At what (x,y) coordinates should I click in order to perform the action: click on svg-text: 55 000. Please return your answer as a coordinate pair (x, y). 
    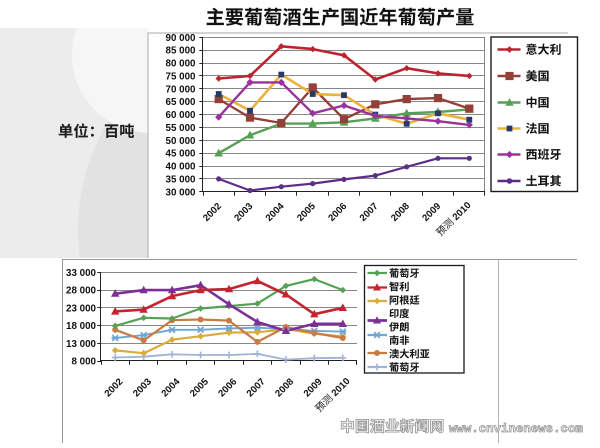
    Looking at the image, I should click on (181, 128).